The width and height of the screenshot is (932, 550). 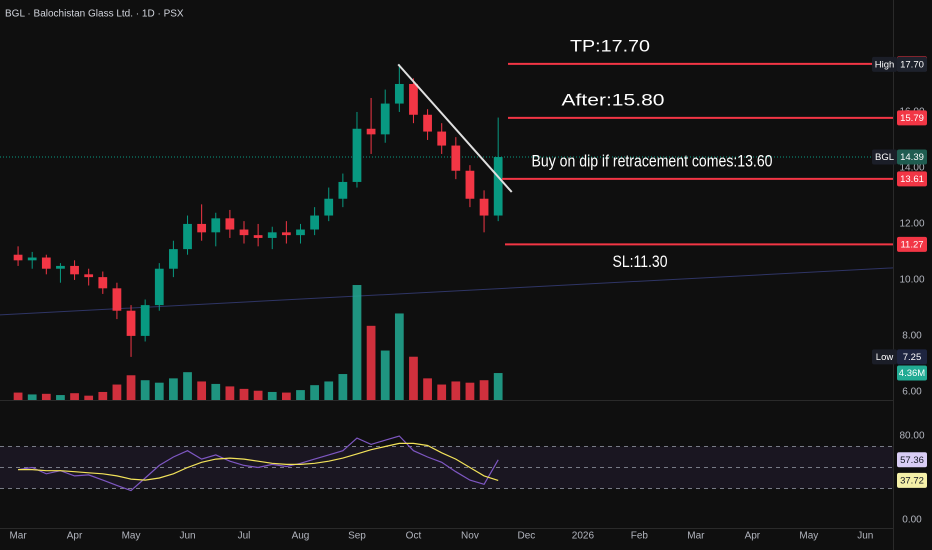 I want to click on rsi-value-label: 37.72, so click(x=912, y=480).